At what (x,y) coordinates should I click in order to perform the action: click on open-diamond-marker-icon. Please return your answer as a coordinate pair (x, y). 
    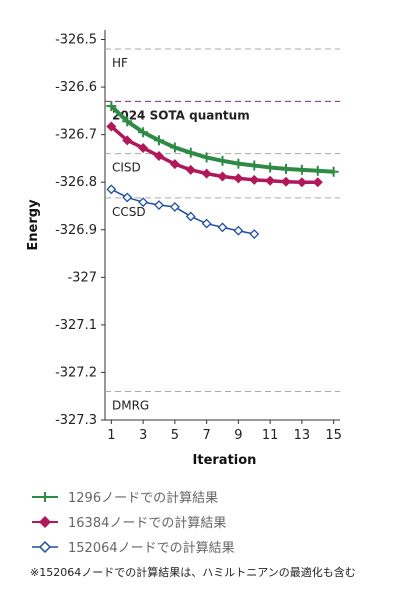
    Looking at the image, I should click on (45, 546).